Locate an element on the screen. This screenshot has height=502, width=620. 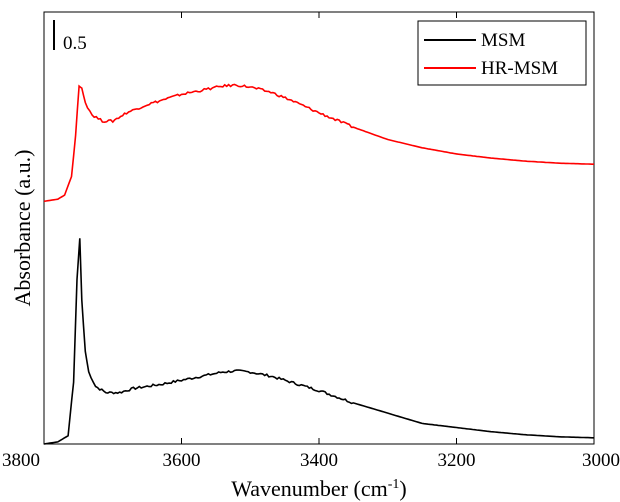
scale-bar-label: 0.5 is located at coordinates (75, 43).